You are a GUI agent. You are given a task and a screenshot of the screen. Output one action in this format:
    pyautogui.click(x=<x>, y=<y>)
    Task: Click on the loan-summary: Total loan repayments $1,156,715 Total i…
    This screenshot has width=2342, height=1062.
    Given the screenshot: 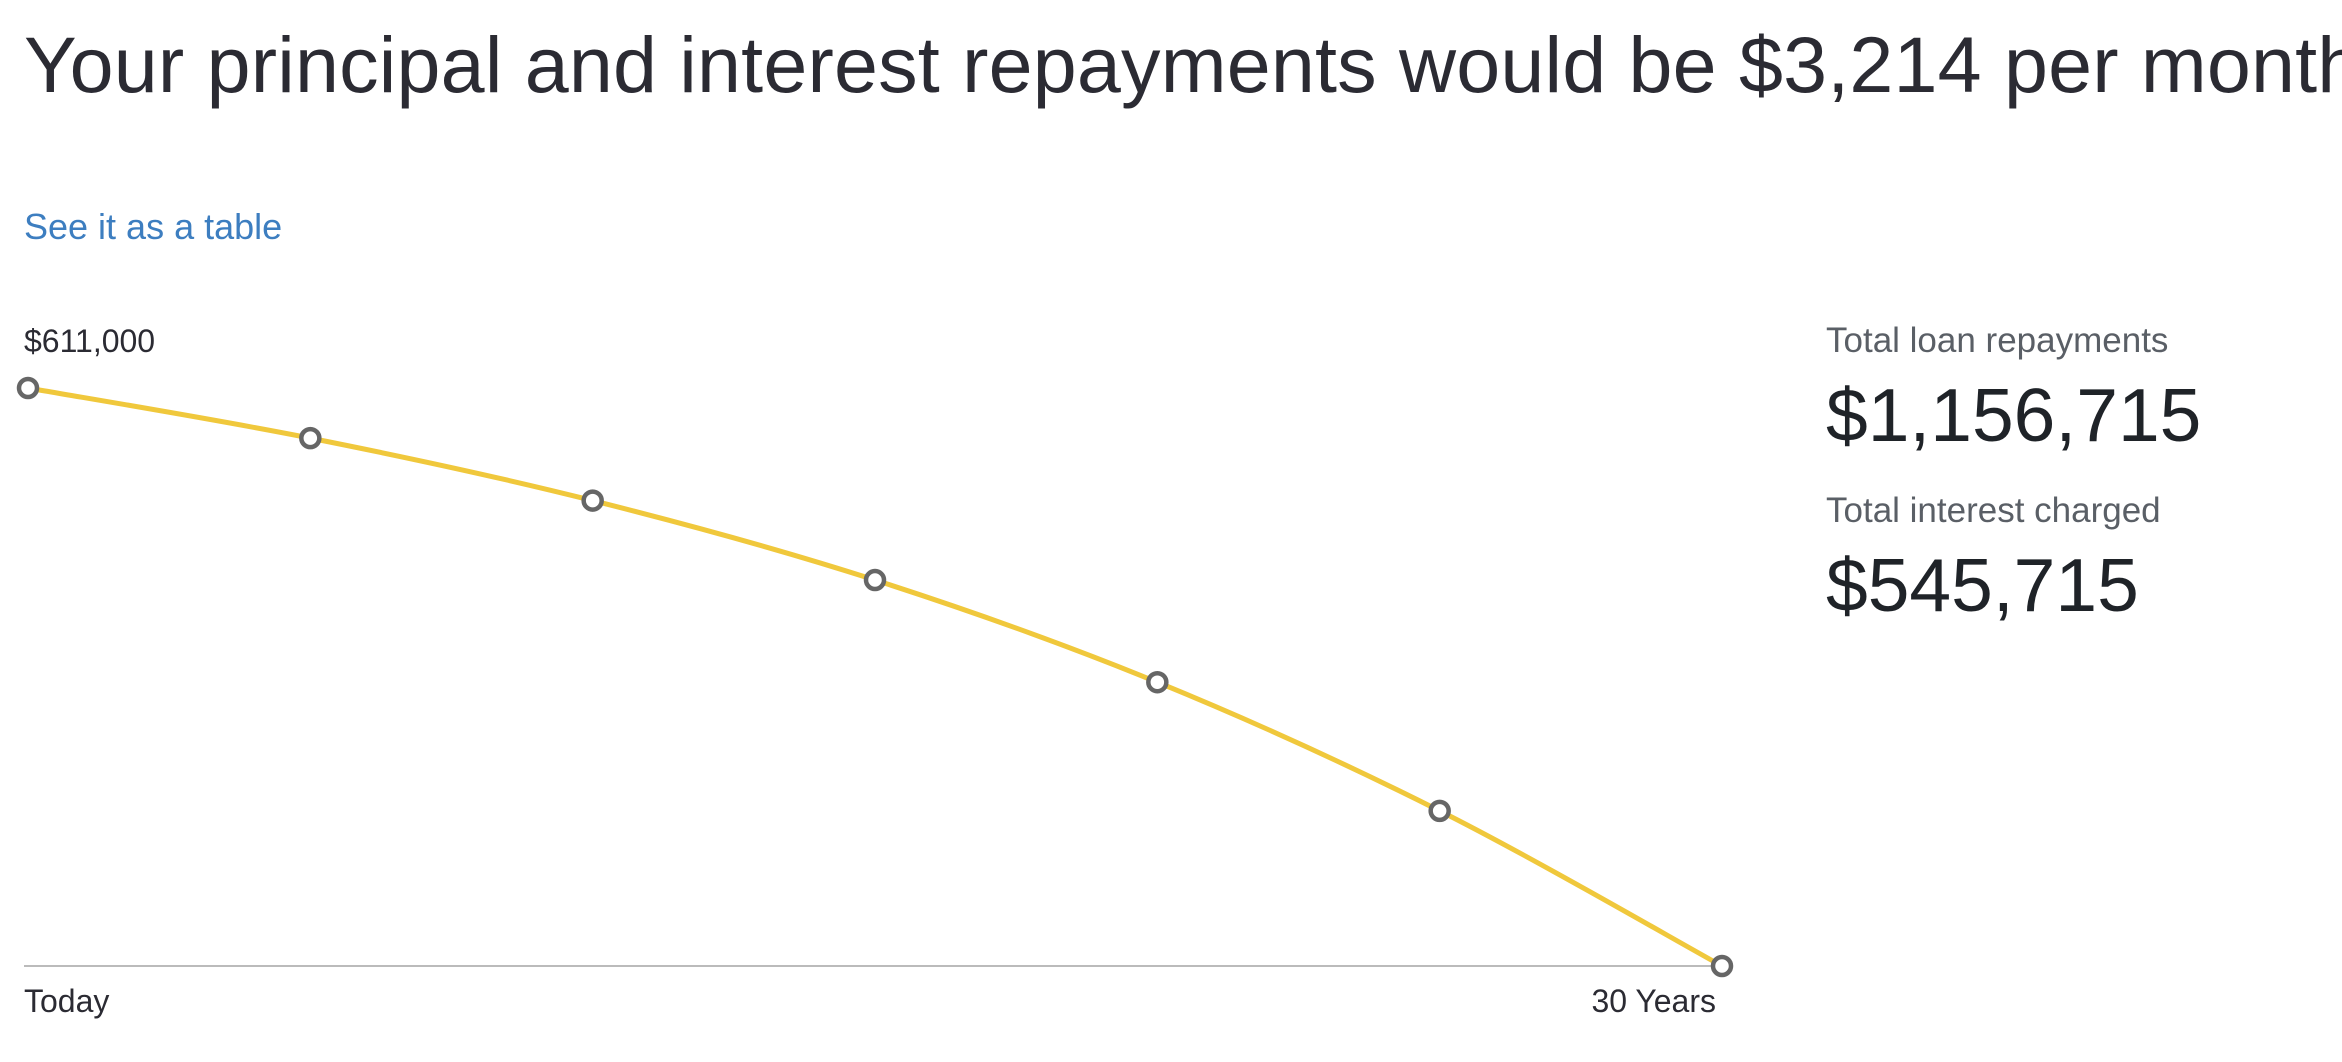 What is the action you would take?
    pyautogui.click(x=2076, y=475)
    